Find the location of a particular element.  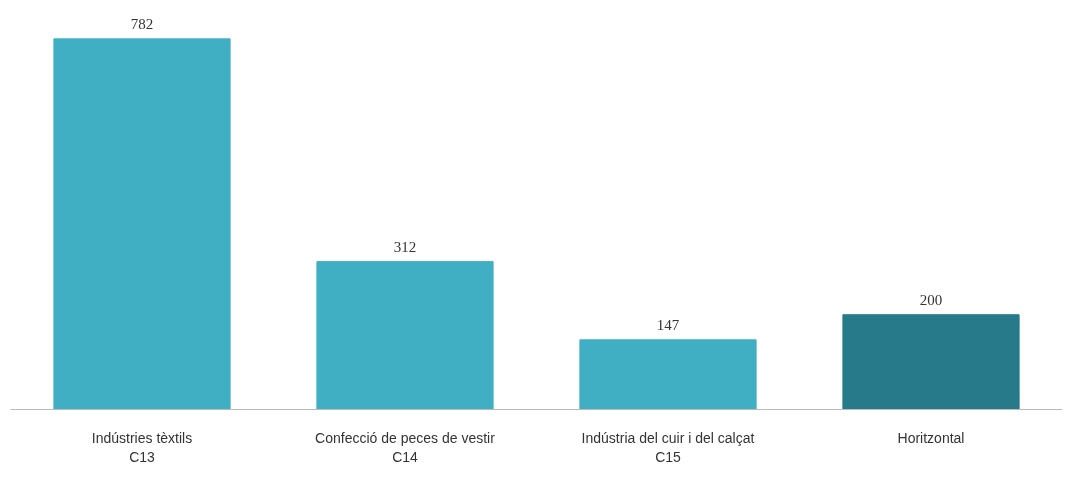

x-tick-label: Horitzontal is located at coordinates (931, 437).